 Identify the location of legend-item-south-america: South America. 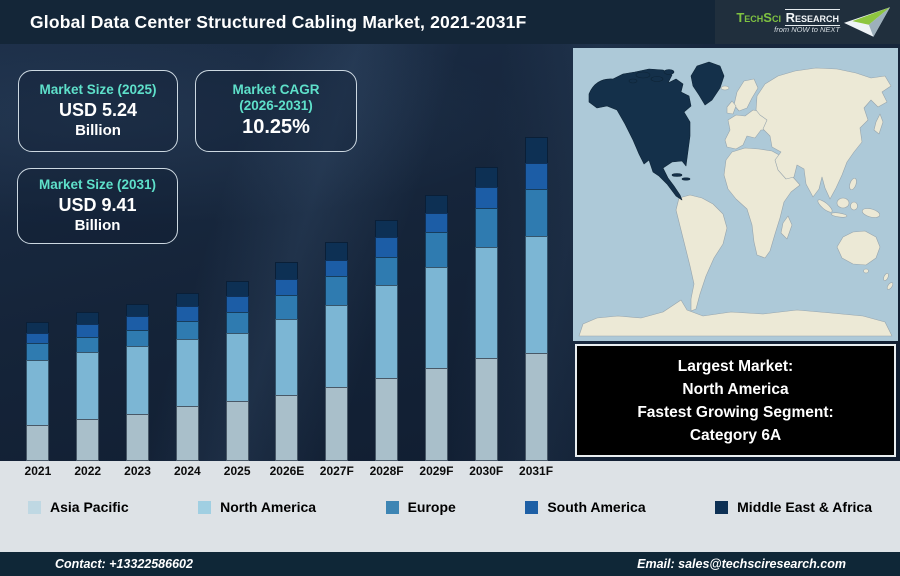
(585, 507).